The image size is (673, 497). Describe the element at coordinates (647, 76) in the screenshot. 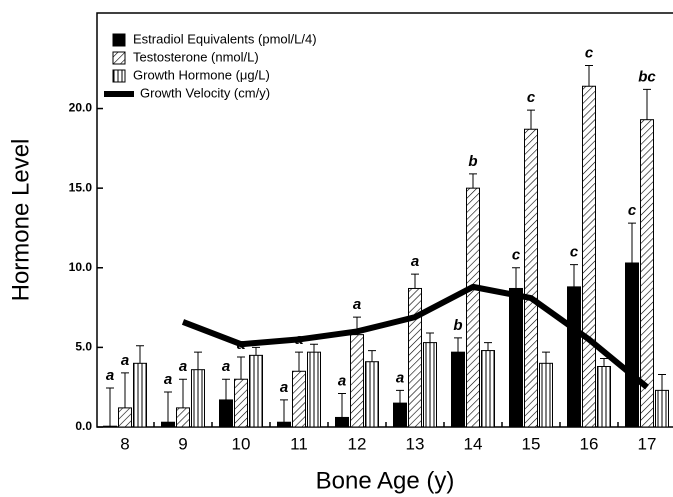

I see `annotation: bc` at that location.